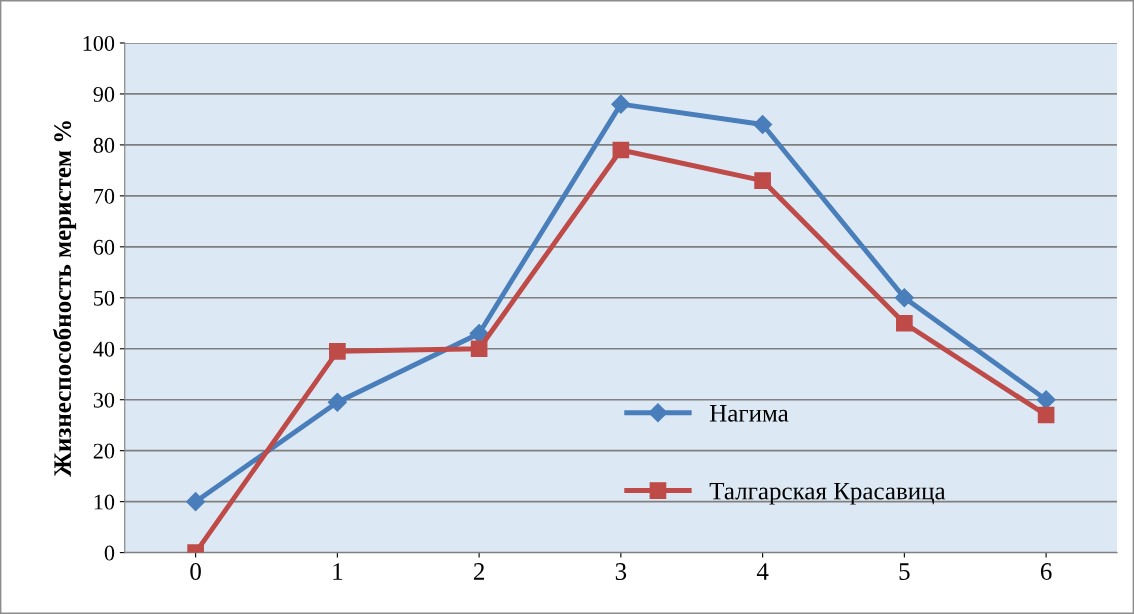  What do you see at coordinates (104, 145) in the screenshot?
I see `y-tick-label: 80` at bounding box center [104, 145].